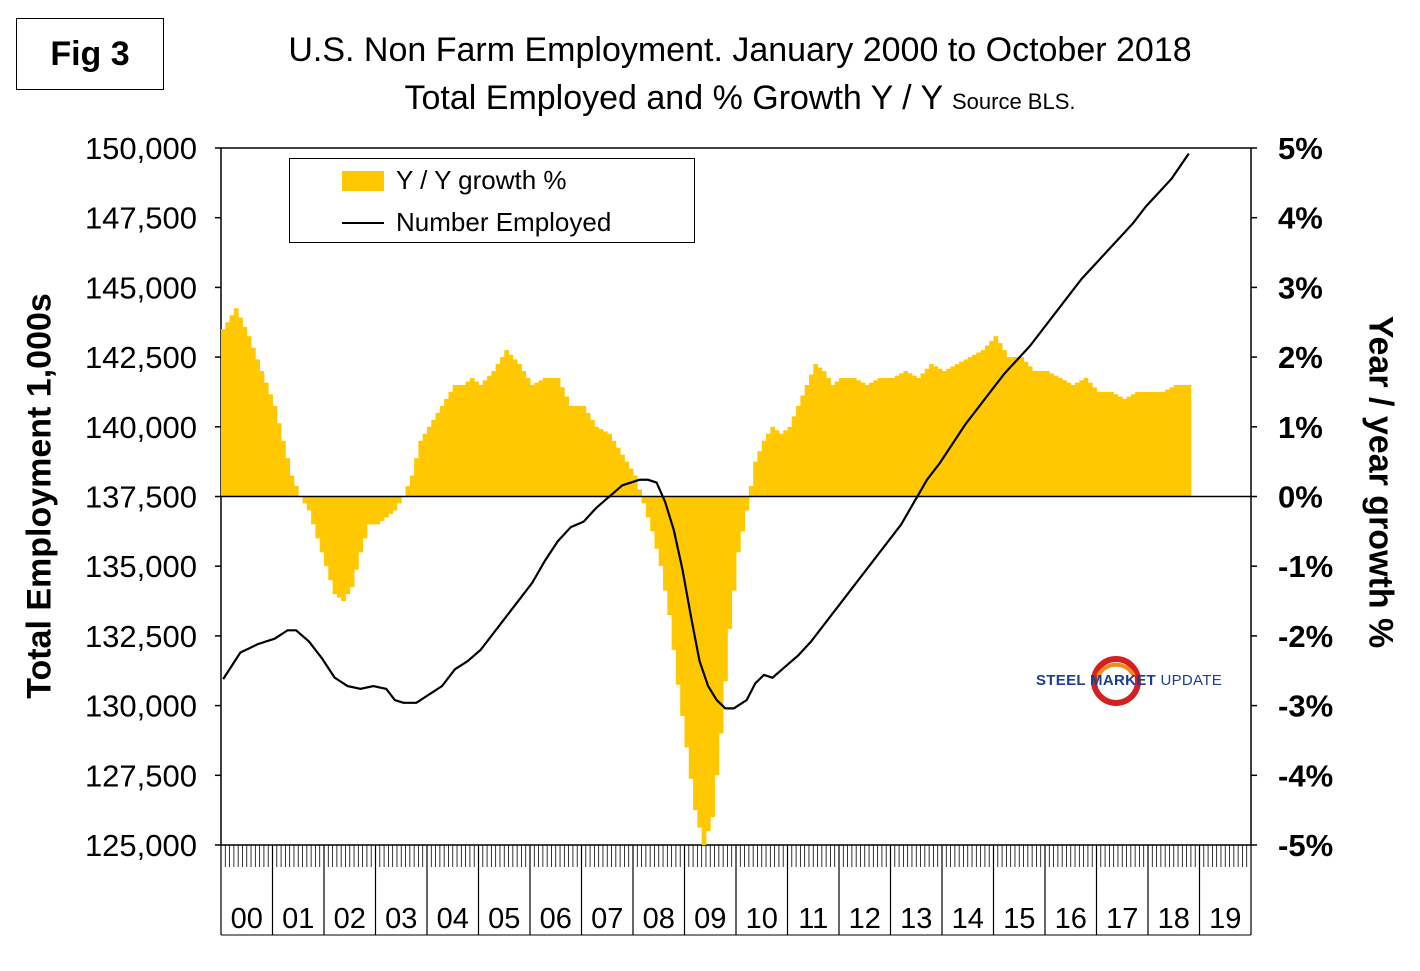  I want to click on x-tick-label: 02, so click(350, 919).